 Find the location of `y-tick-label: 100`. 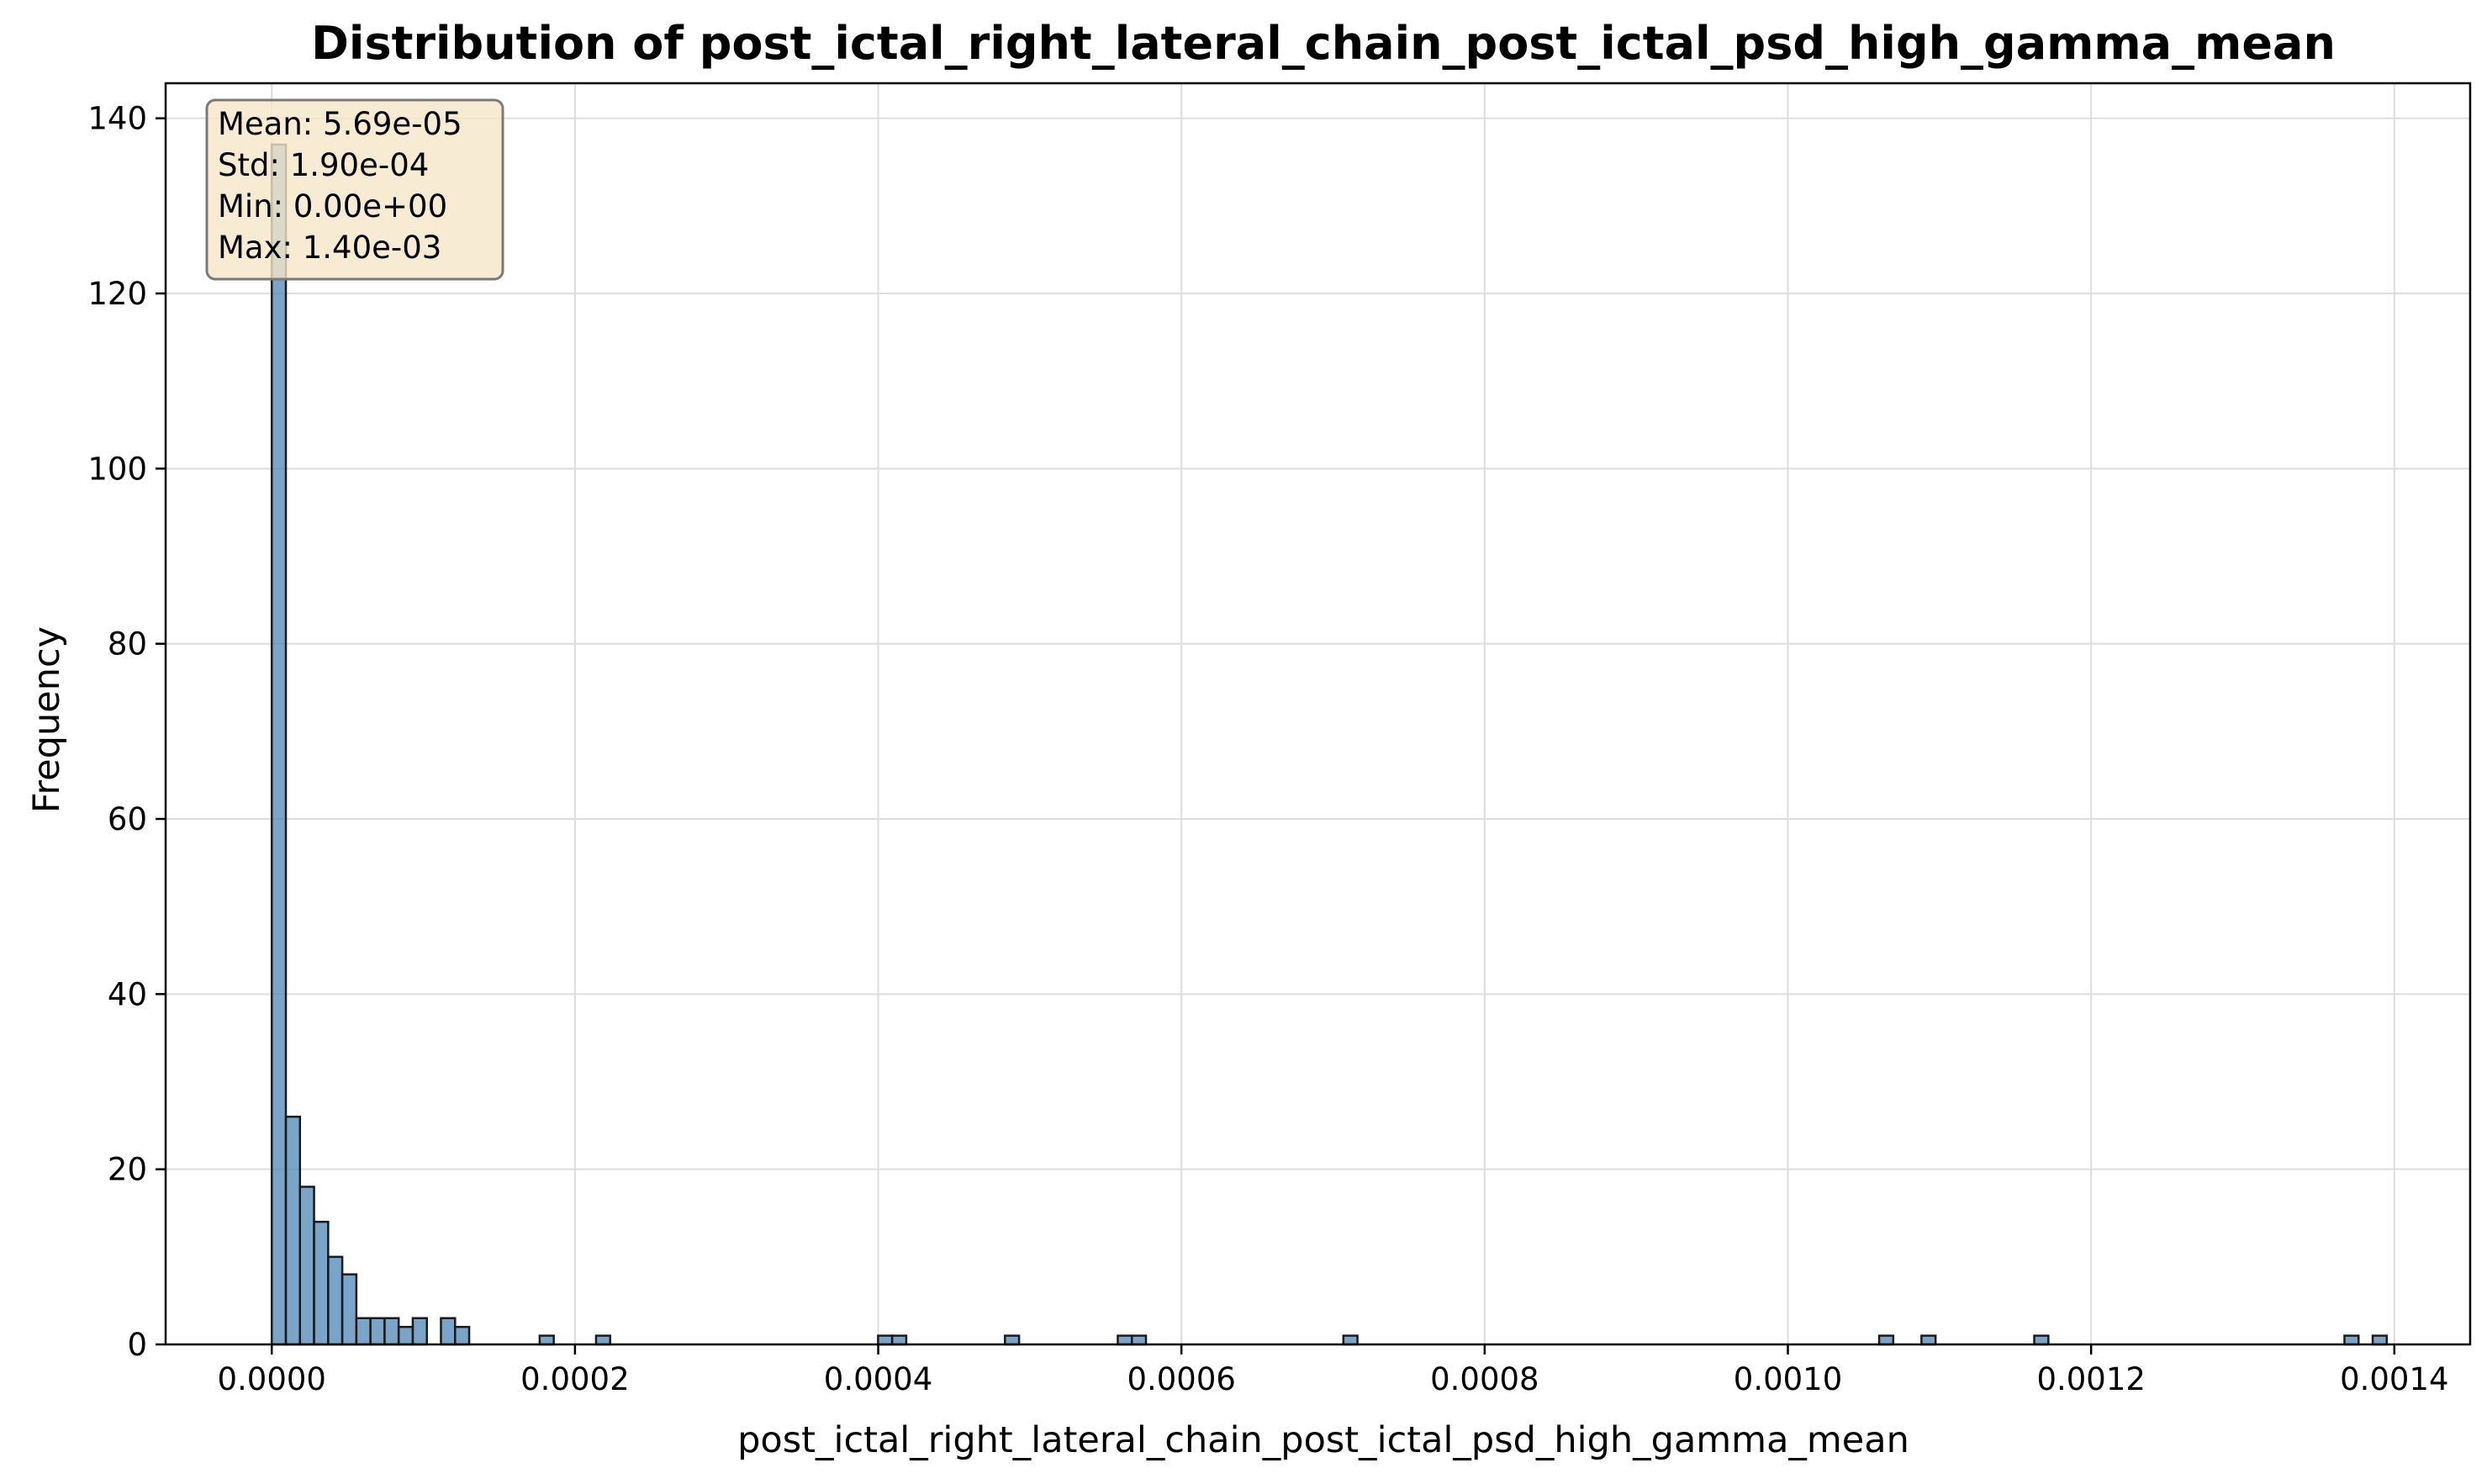

y-tick-label: 100 is located at coordinates (117, 469).